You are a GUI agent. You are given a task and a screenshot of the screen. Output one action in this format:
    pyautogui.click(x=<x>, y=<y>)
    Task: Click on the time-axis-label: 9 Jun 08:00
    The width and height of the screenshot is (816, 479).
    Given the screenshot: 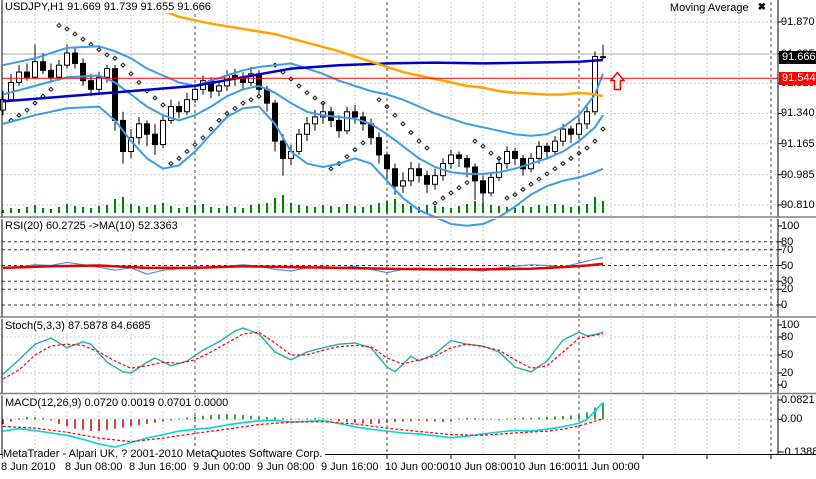 What is the action you would take?
    pyautogui.click(x=286, y=467)
    